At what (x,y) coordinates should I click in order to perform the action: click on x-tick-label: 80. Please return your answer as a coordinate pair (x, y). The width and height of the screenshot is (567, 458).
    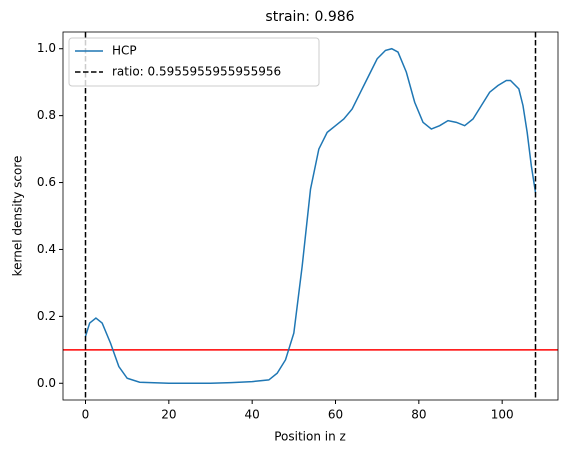
    Looking at the image, I should click on (418, 415).